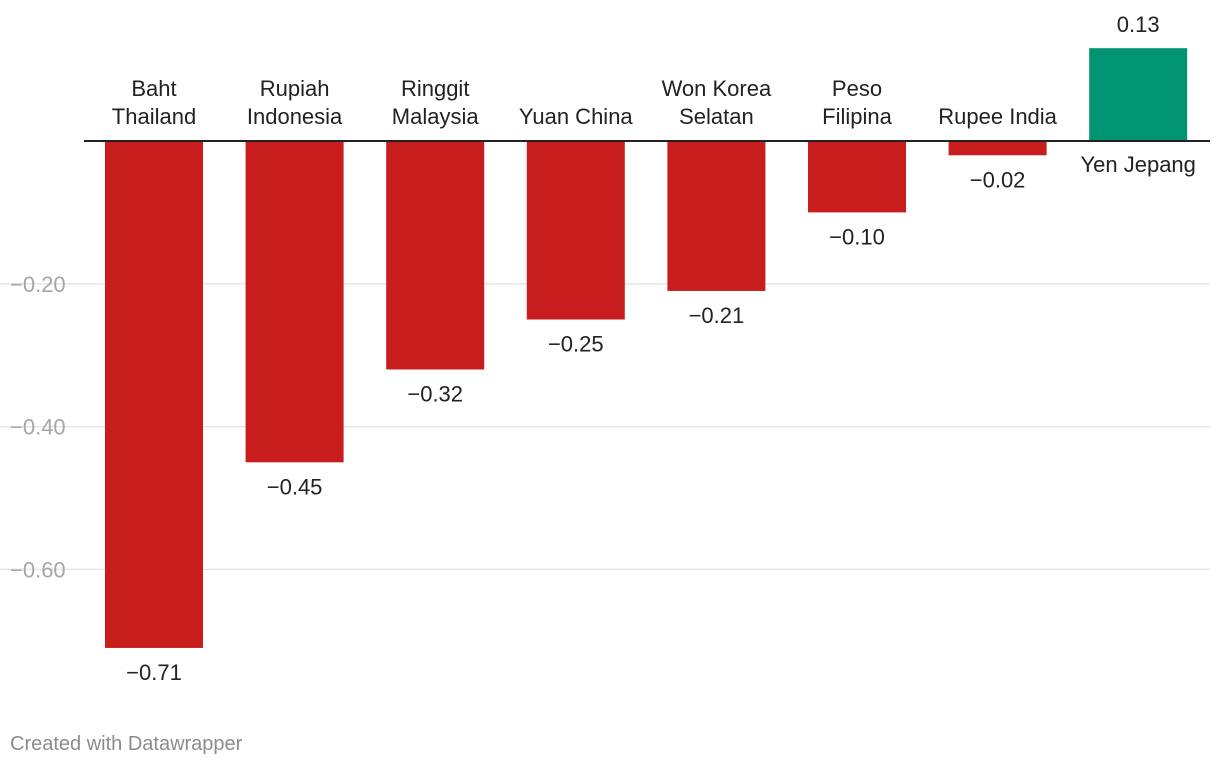 The image size is (1220, 768). I want to click on category-label: Rupiah, so click(295, 88).